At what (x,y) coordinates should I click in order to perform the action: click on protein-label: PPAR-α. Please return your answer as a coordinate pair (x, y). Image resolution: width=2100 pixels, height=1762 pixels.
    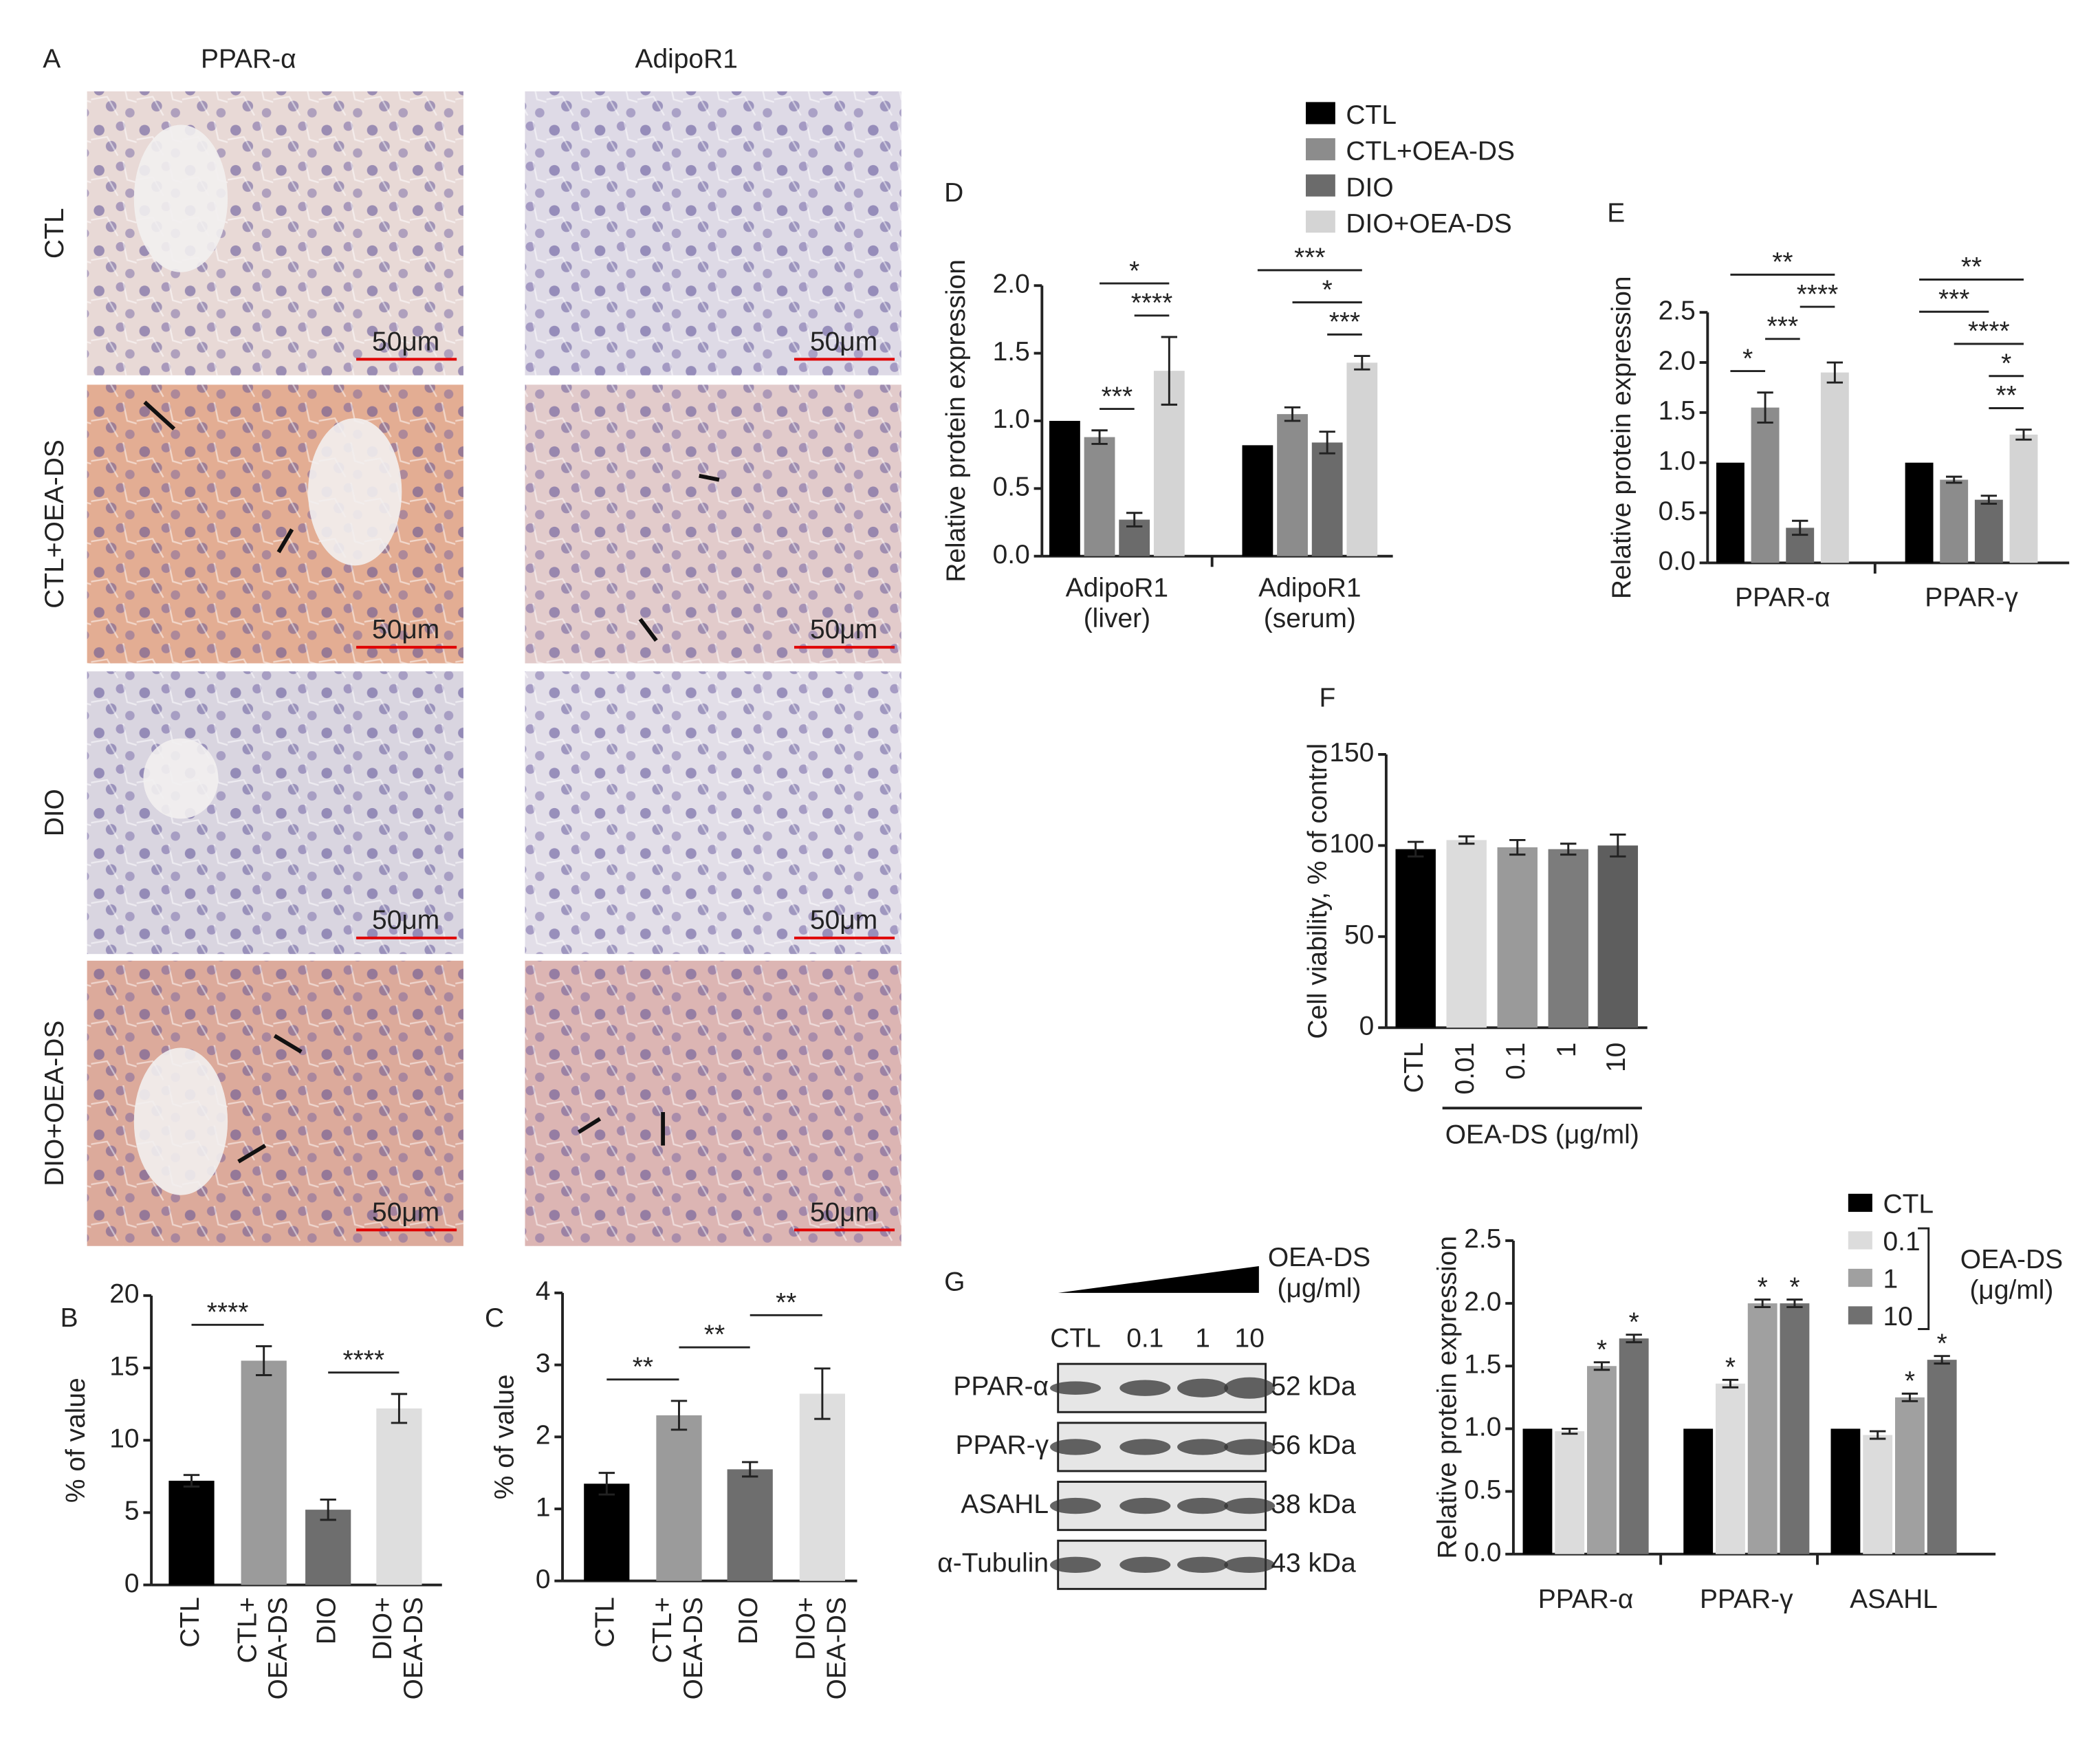
    Looking at the image, I should click on (1001, 1386).